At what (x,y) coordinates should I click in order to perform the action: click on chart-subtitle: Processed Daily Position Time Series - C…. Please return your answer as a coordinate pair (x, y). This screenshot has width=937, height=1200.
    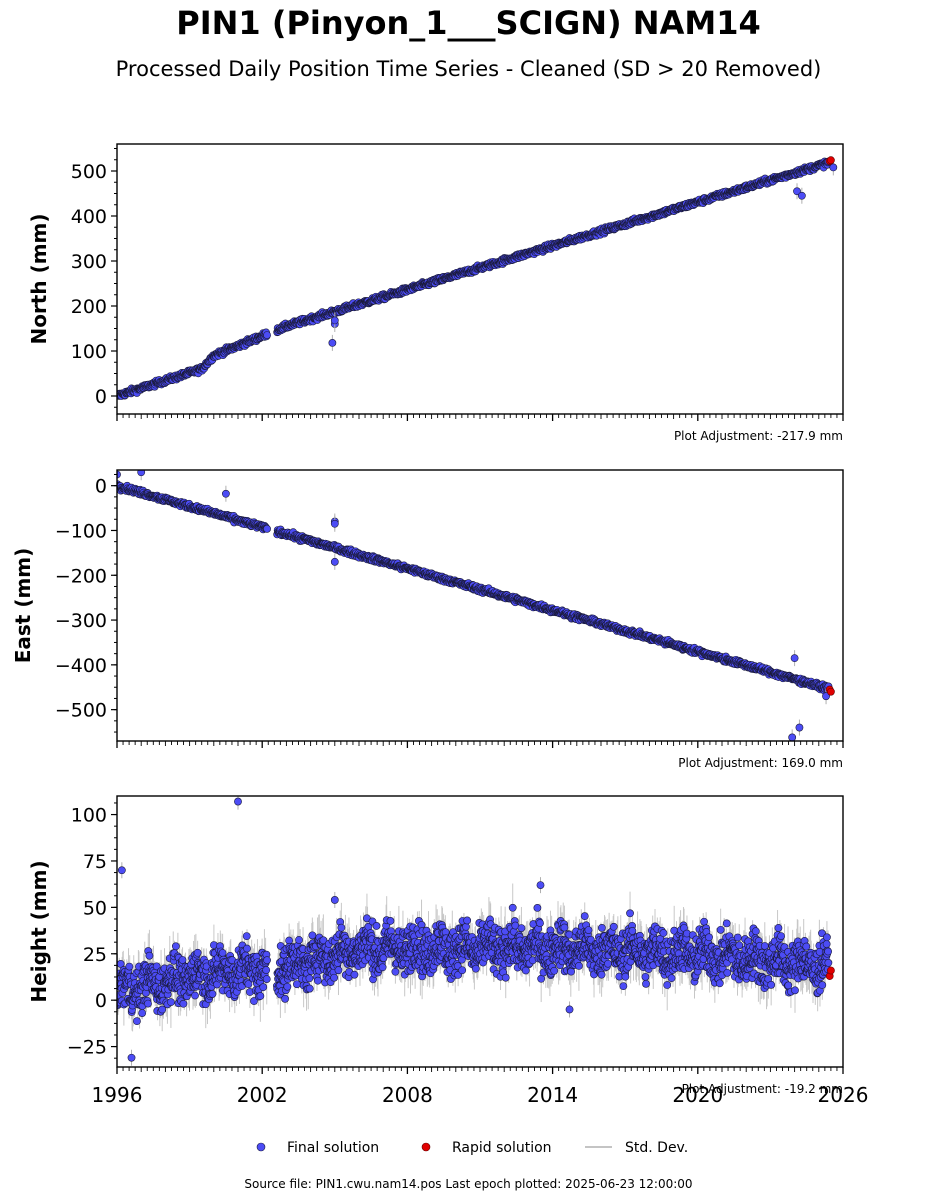
    Looking at the image, I should click on (468, 69).